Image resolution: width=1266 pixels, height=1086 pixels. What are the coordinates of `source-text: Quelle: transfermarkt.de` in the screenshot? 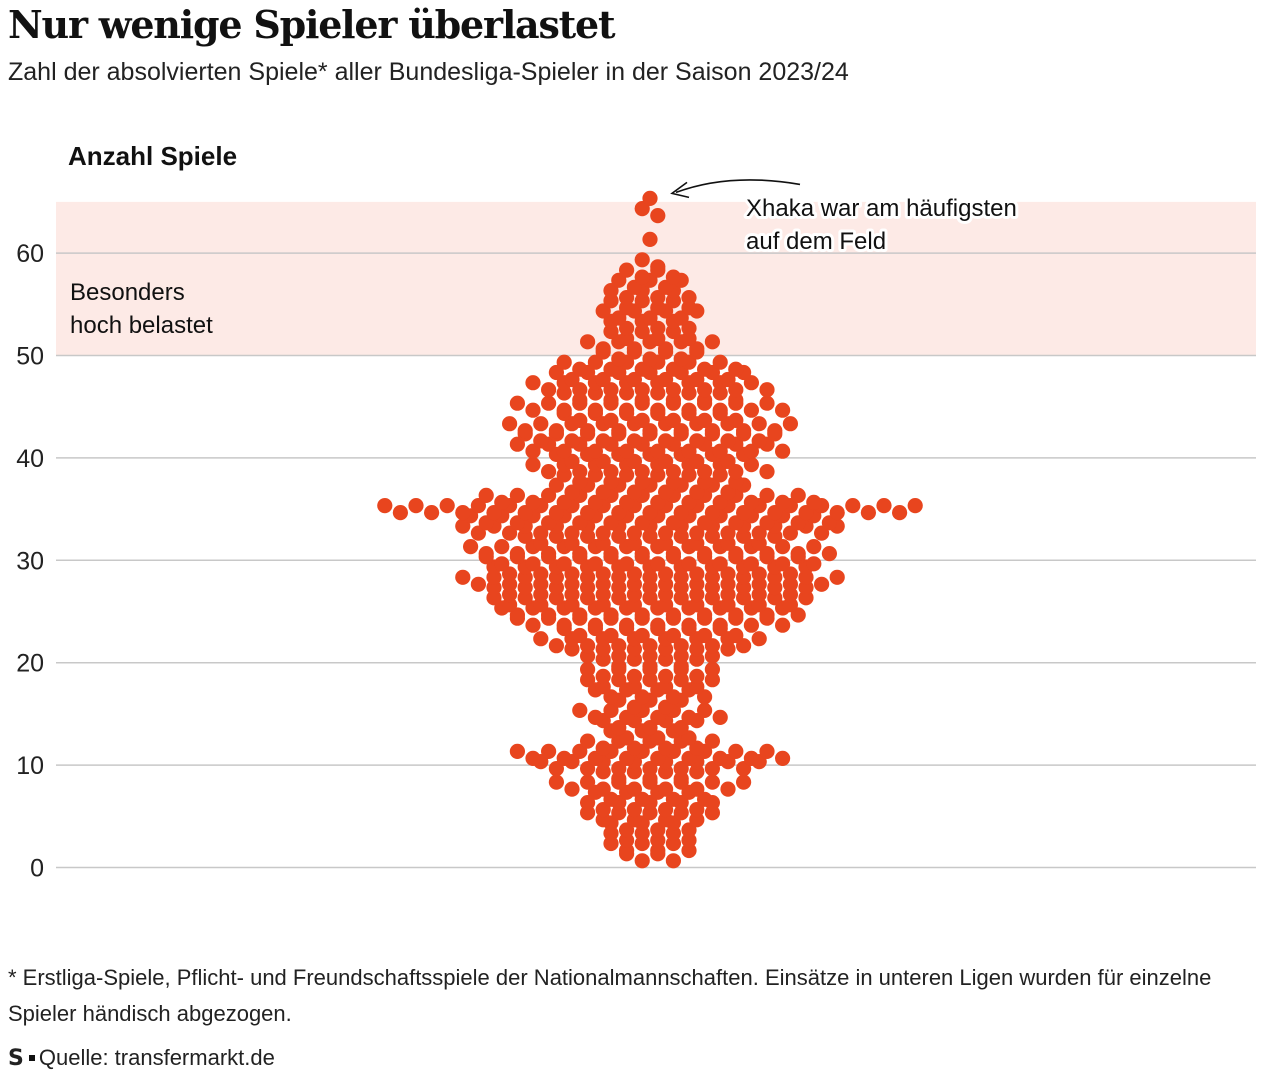 It's located at (156, 1057).